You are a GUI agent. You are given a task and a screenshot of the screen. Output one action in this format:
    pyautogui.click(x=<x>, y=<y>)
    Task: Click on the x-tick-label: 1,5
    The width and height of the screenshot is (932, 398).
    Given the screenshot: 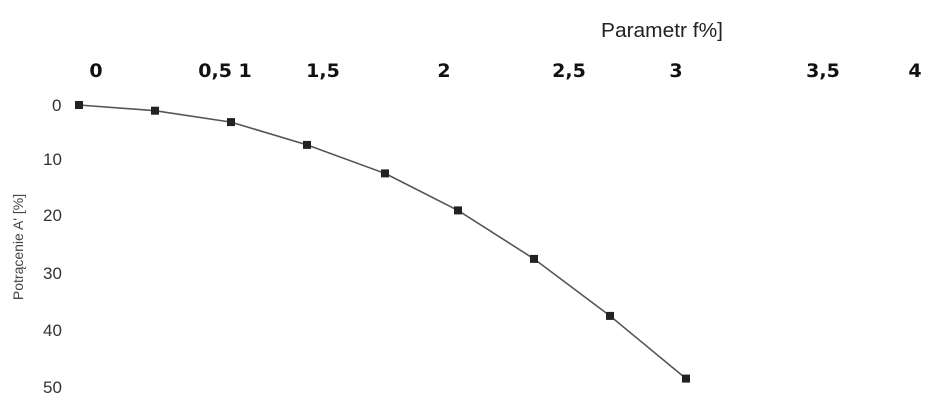 What is the action you would take?
    pyautogui.click(x=323, y=71)
    